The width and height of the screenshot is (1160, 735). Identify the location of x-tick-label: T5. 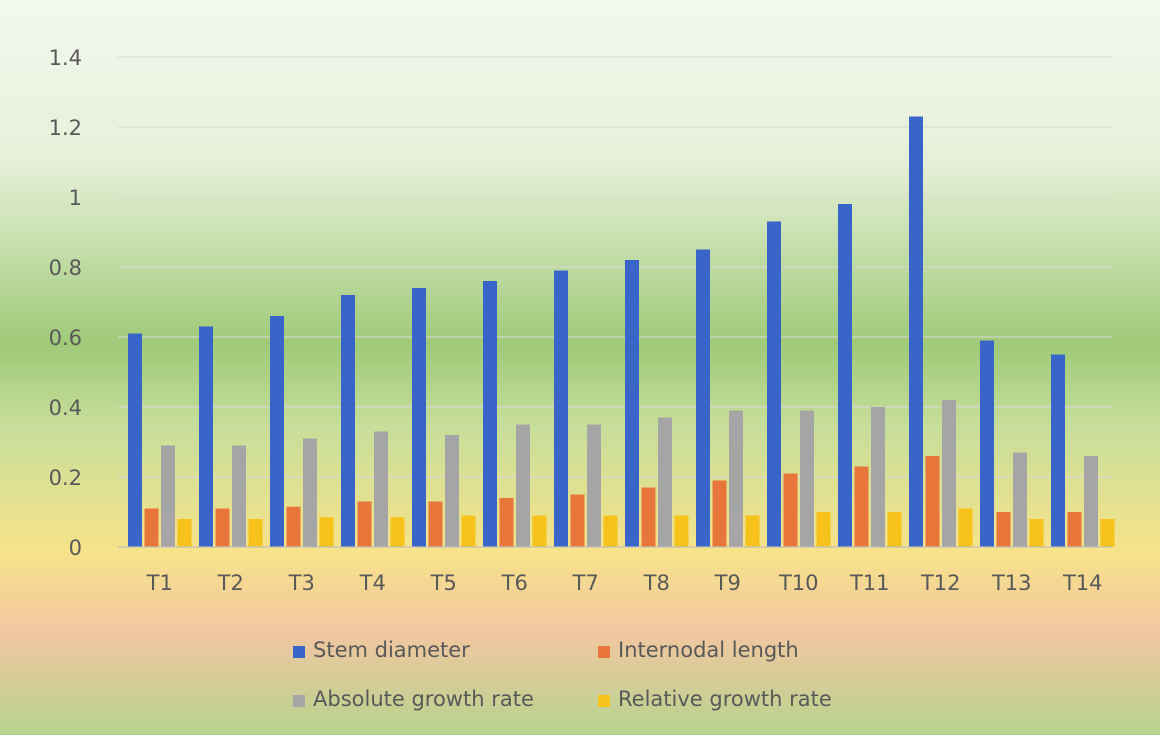
(443, 583).